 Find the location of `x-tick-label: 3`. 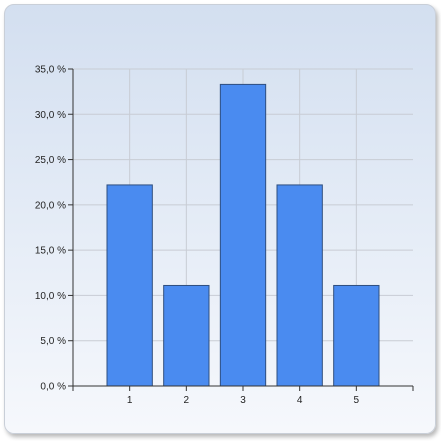

x-tick-label: 3 is located at coordinates (243, 400).